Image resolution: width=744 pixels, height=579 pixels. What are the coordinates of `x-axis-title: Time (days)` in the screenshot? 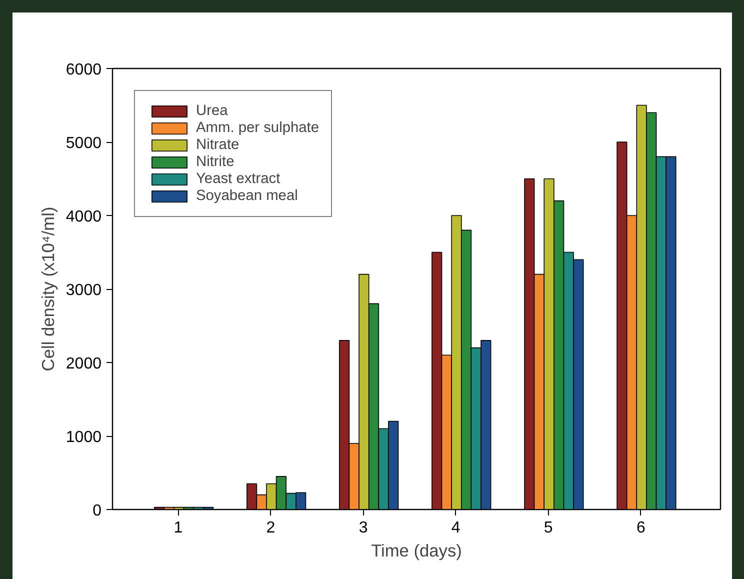 It's located at (416, 550).